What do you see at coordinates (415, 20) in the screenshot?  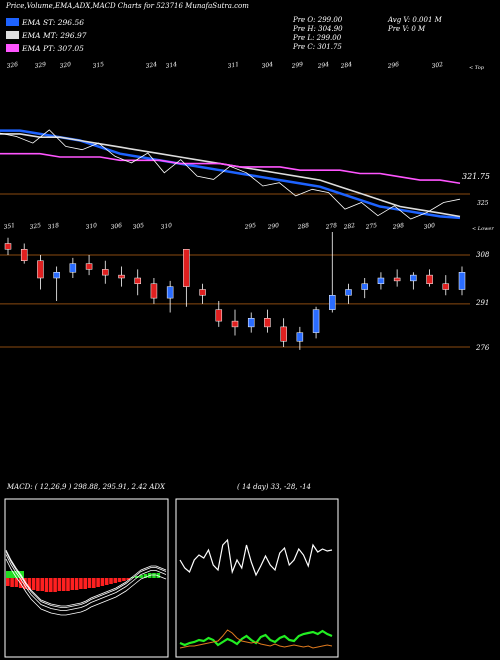 I see `stat-avg-volume: Avg V: 0.001 M` at bounding box center [415, 20].